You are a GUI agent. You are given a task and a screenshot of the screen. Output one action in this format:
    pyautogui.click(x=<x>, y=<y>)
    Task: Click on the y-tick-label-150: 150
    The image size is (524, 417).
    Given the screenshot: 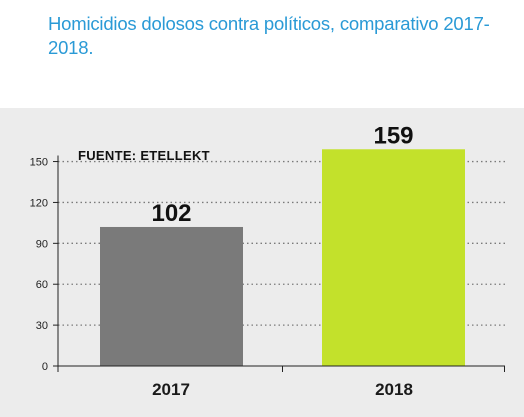 What is the action you would take?
    pyautogui.click(x=39, y=163)
    